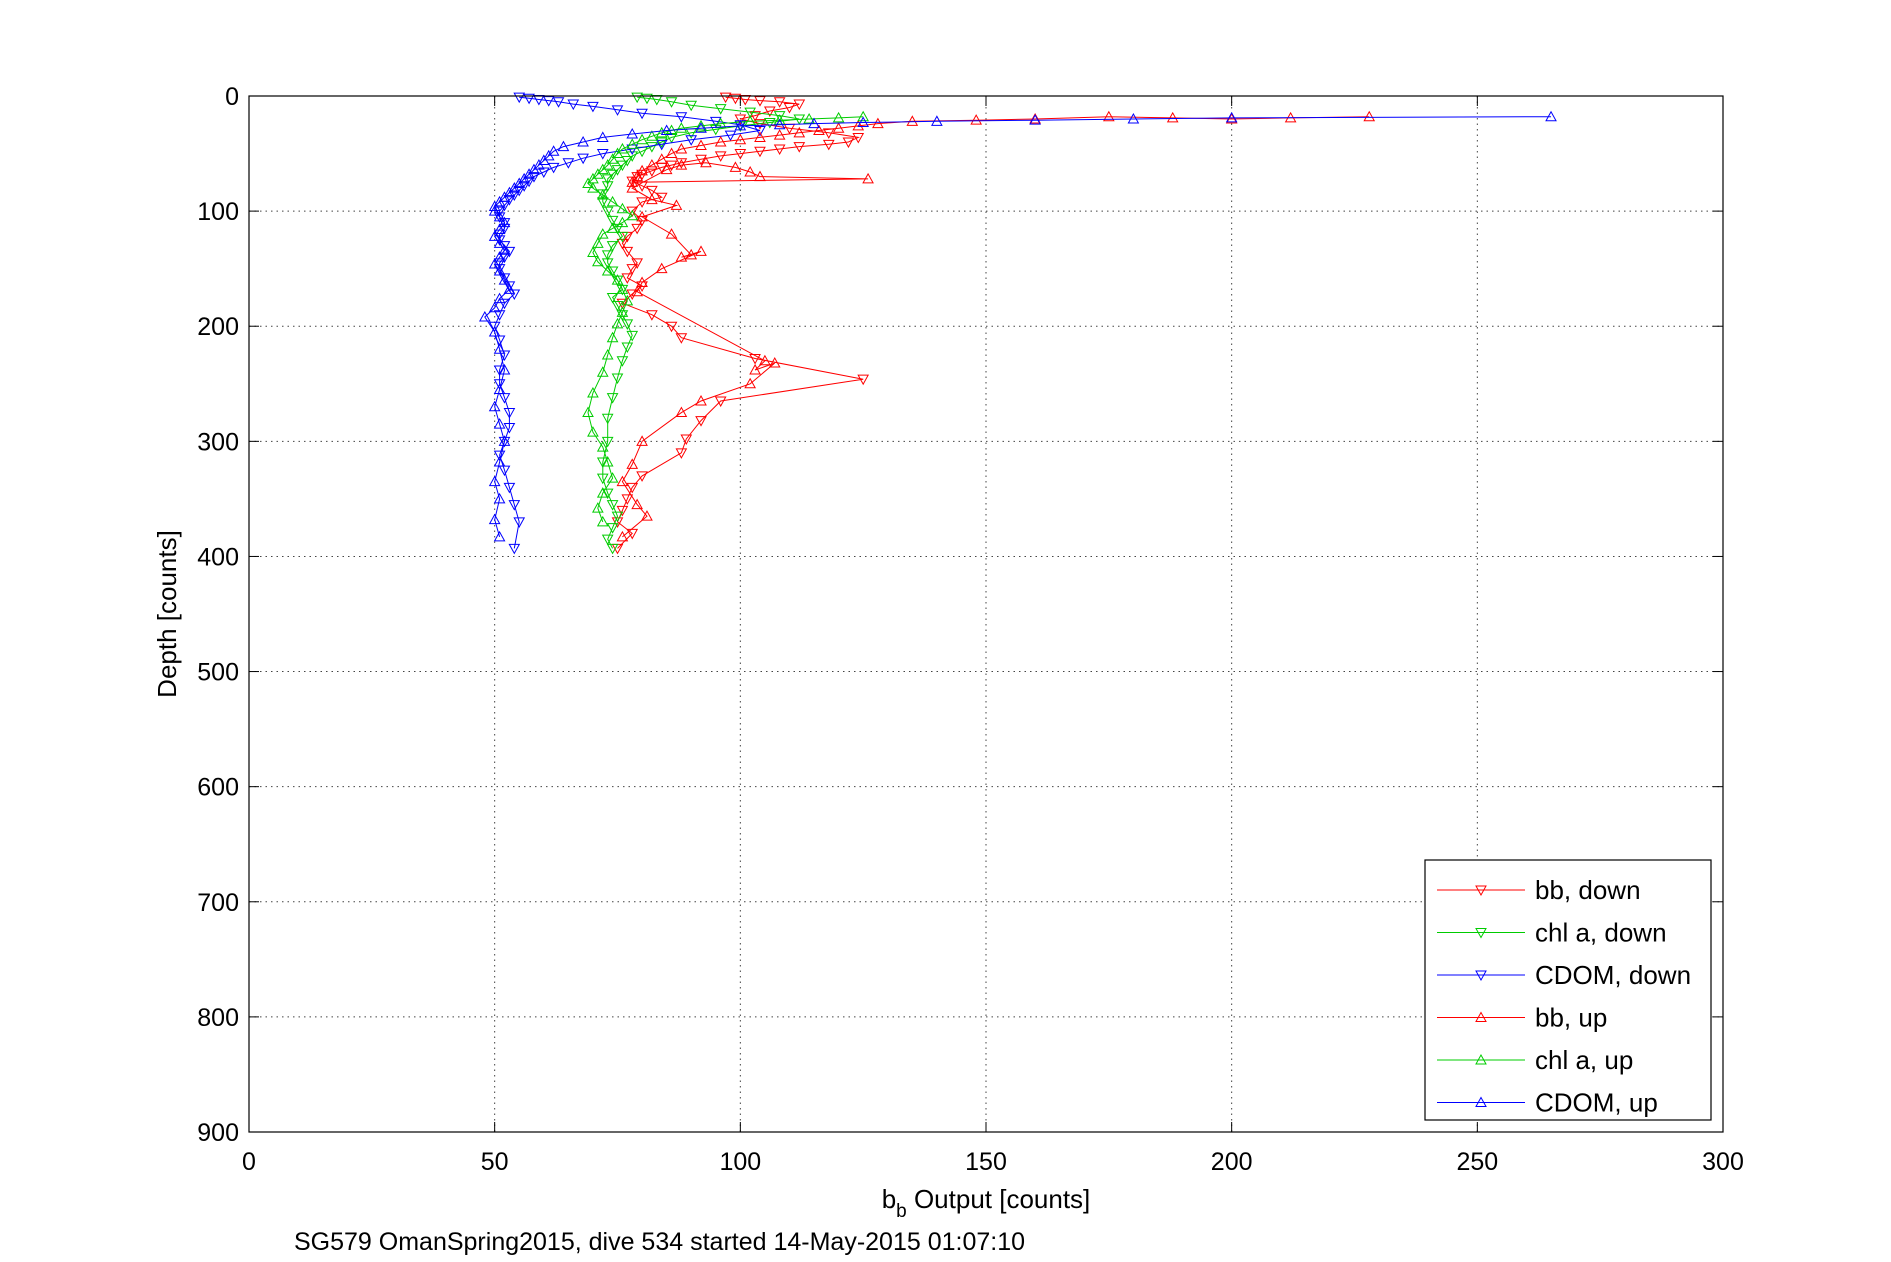 Image resolution: width=1891 pixels, height=1262 pixels. I want to click on y-tick-label: 500, so click(218, 673).